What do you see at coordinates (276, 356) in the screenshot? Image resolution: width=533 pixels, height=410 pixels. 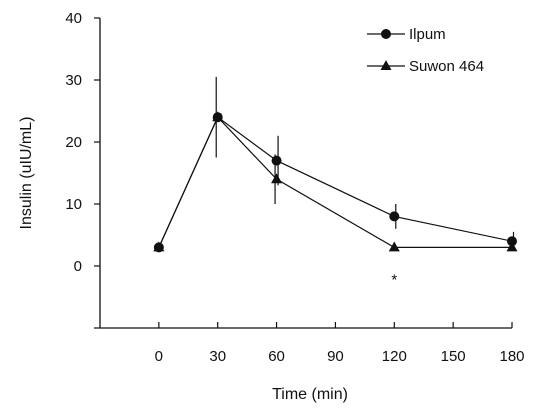 I see `x-tick-label: 60` at bounding box center [276, 356].